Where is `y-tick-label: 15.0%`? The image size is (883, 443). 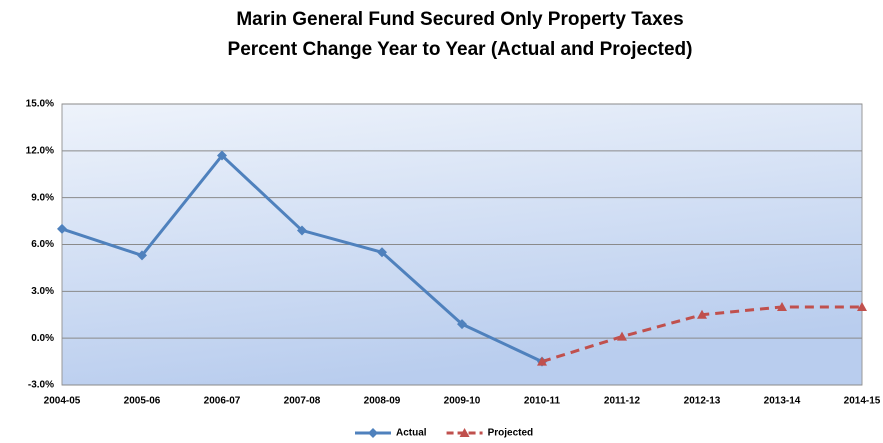
y-tick-label: 15.0% is located at coordinates (40, 104).